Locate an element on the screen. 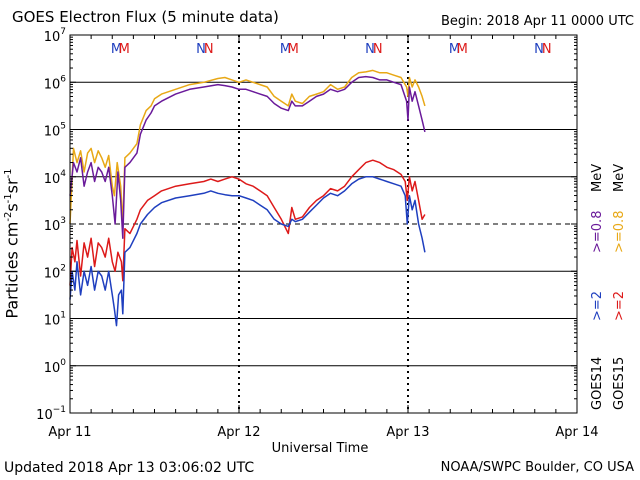 This screenshot has width=640, height=480. chart-title: GOES Electron Flux (5 minute data) is located at coordinates (145, 17).